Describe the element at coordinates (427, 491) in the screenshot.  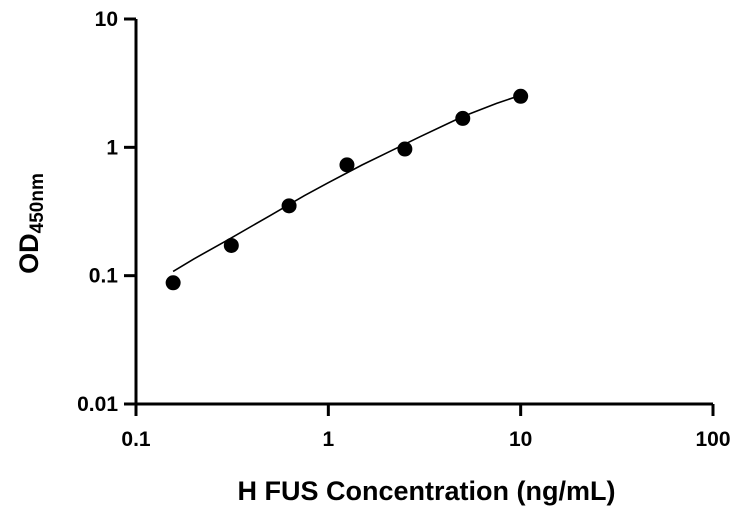
I see `x-axis-title: H FUS Concentration (ng/mL)` at that location.